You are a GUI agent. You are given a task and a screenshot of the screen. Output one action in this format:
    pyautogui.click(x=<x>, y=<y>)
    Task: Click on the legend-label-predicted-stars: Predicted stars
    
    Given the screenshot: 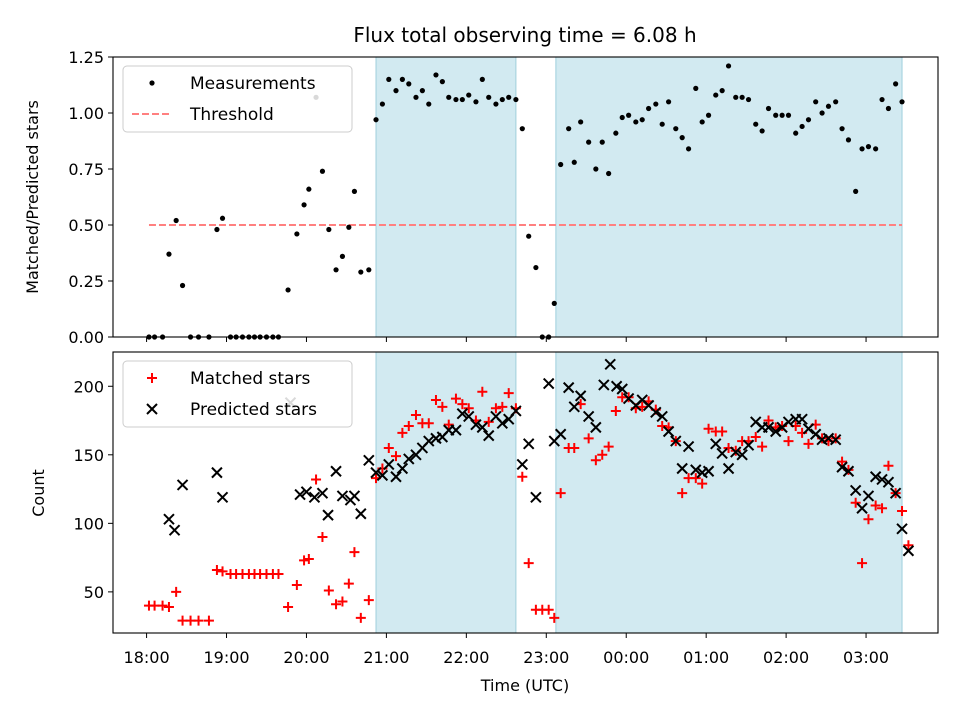 What is the action you would take?
    pyautogui.click(x=253, y=410)
    